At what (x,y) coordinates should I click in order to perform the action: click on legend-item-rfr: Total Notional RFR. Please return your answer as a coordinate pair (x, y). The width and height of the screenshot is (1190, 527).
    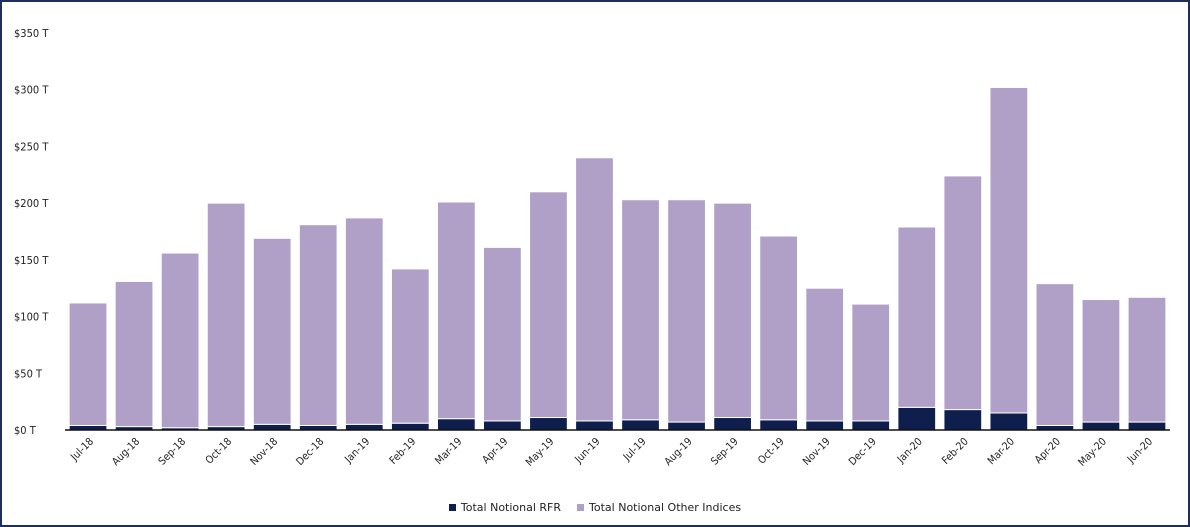
    Looking at the image, I should click on (505, 507).